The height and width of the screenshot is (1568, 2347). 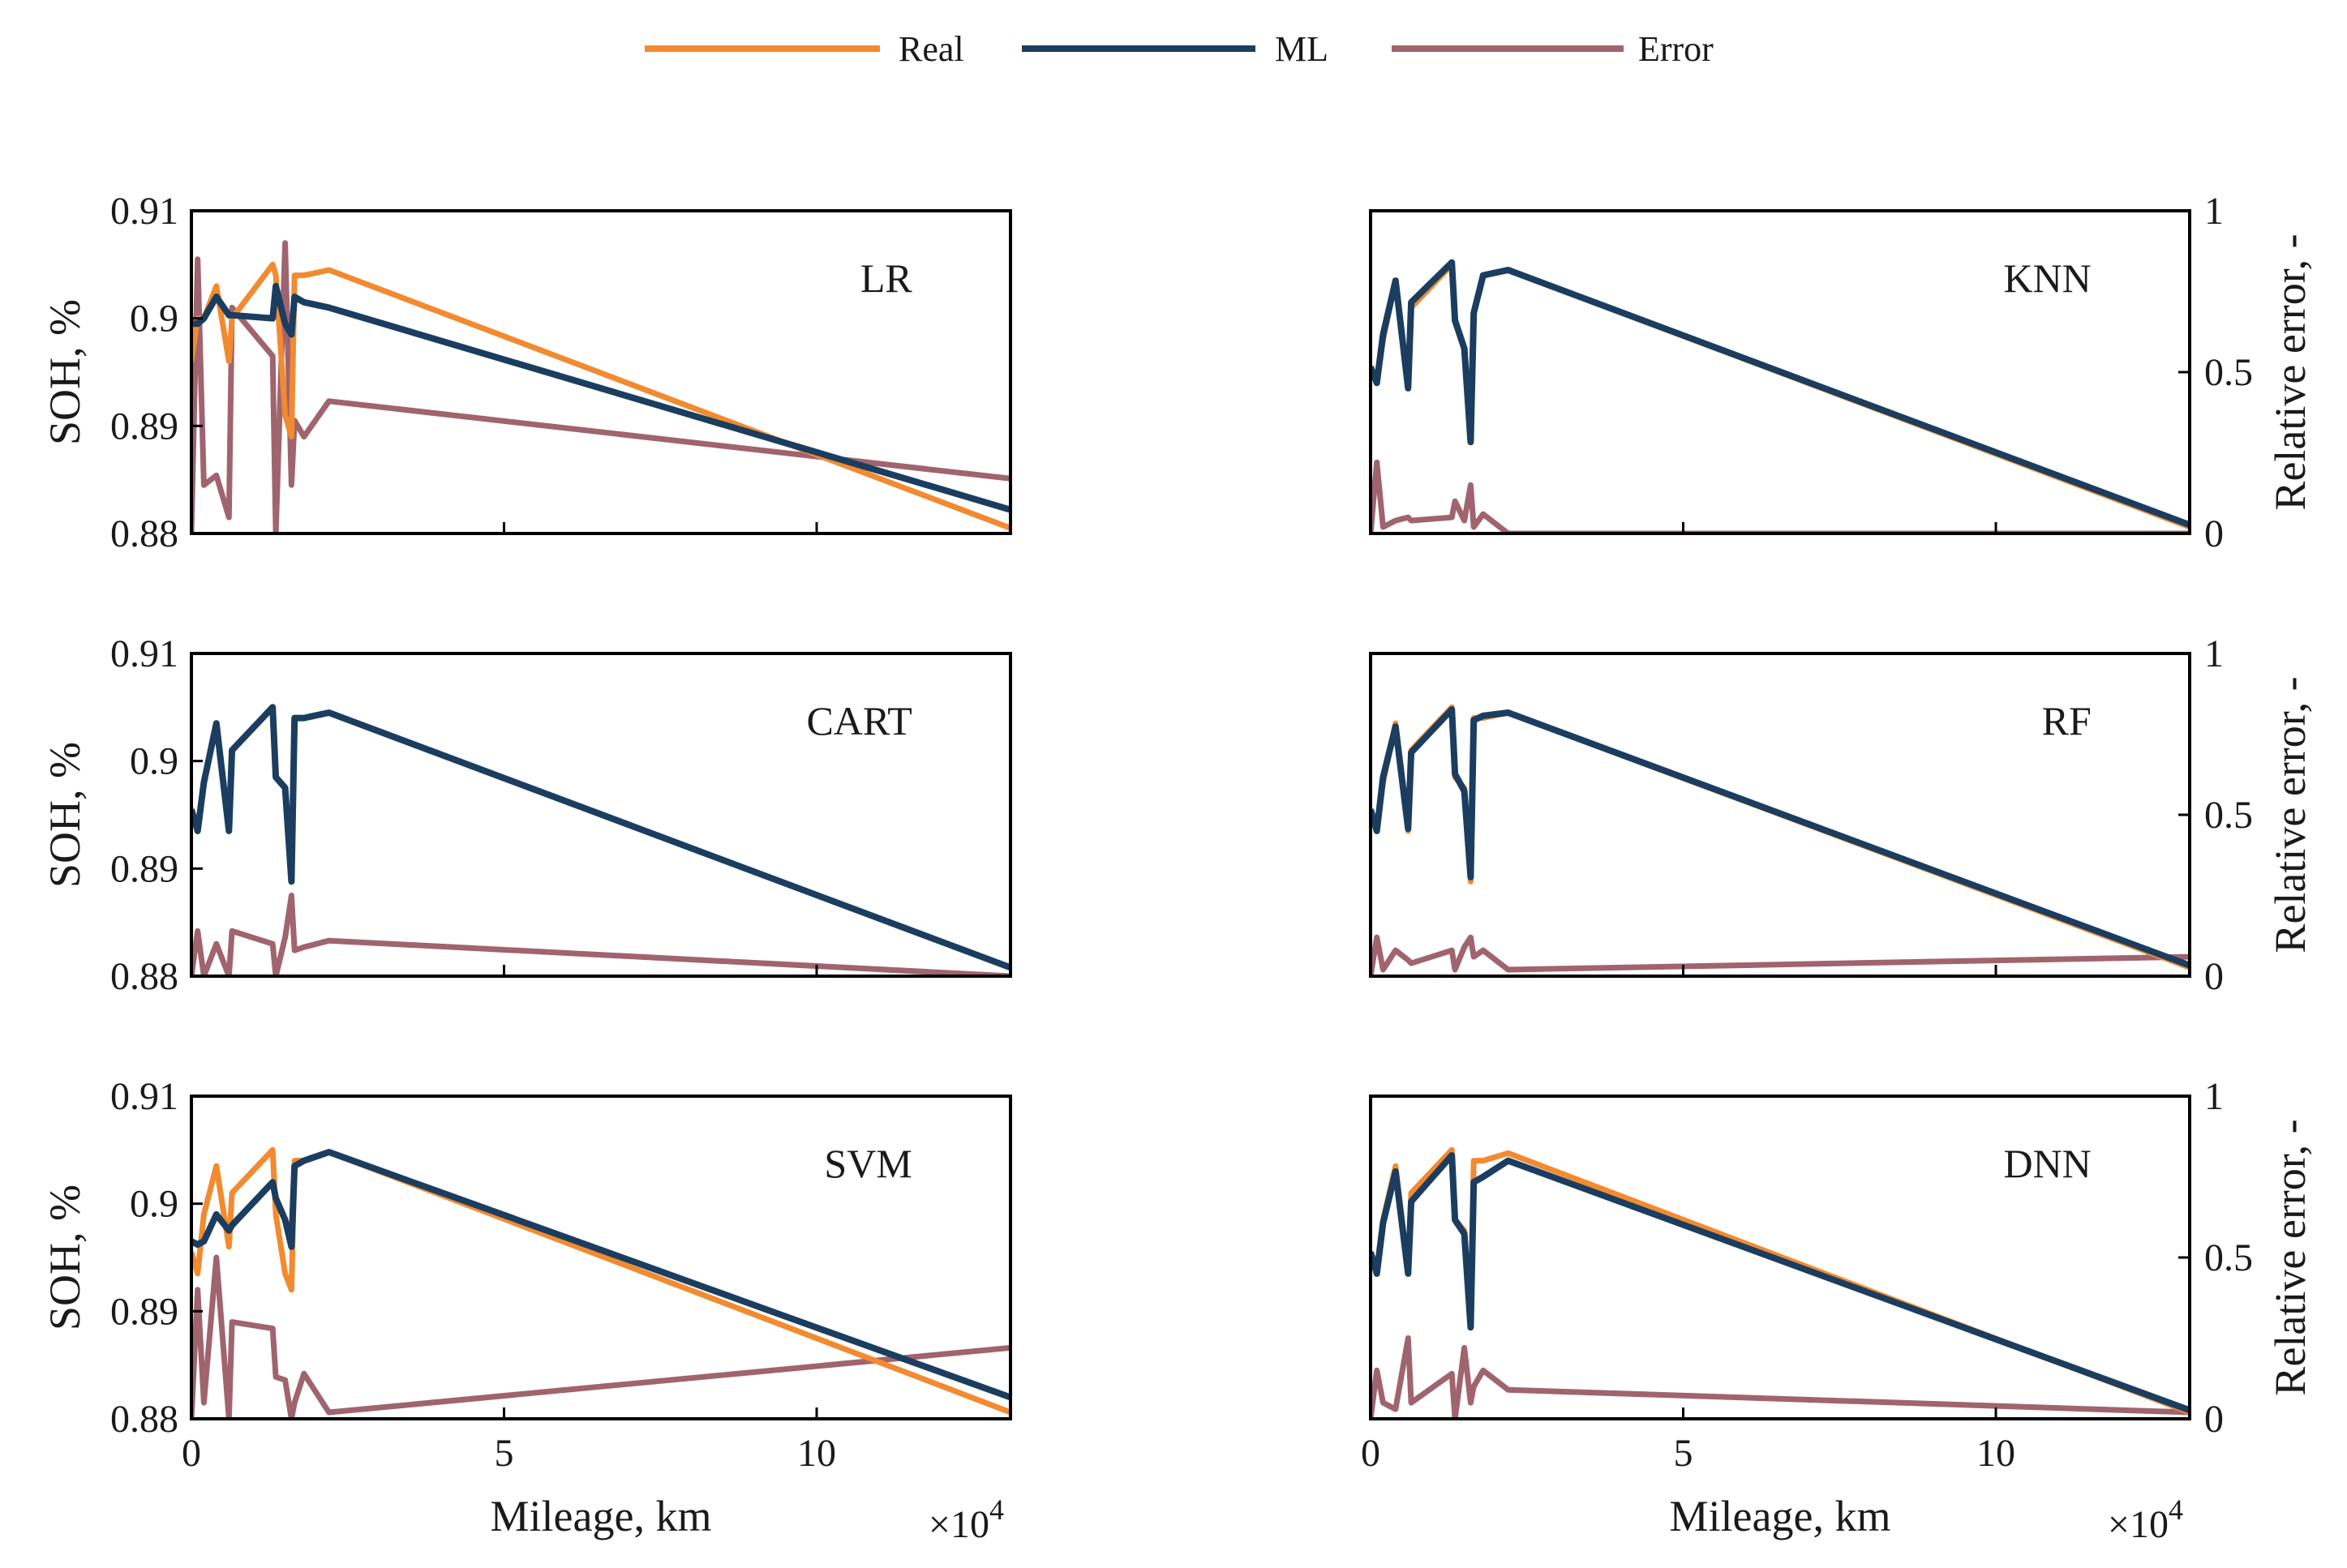 I want to click on panel-rf: 0 0.5 1 Relative error, - RF, so click(x=1842, y=815).